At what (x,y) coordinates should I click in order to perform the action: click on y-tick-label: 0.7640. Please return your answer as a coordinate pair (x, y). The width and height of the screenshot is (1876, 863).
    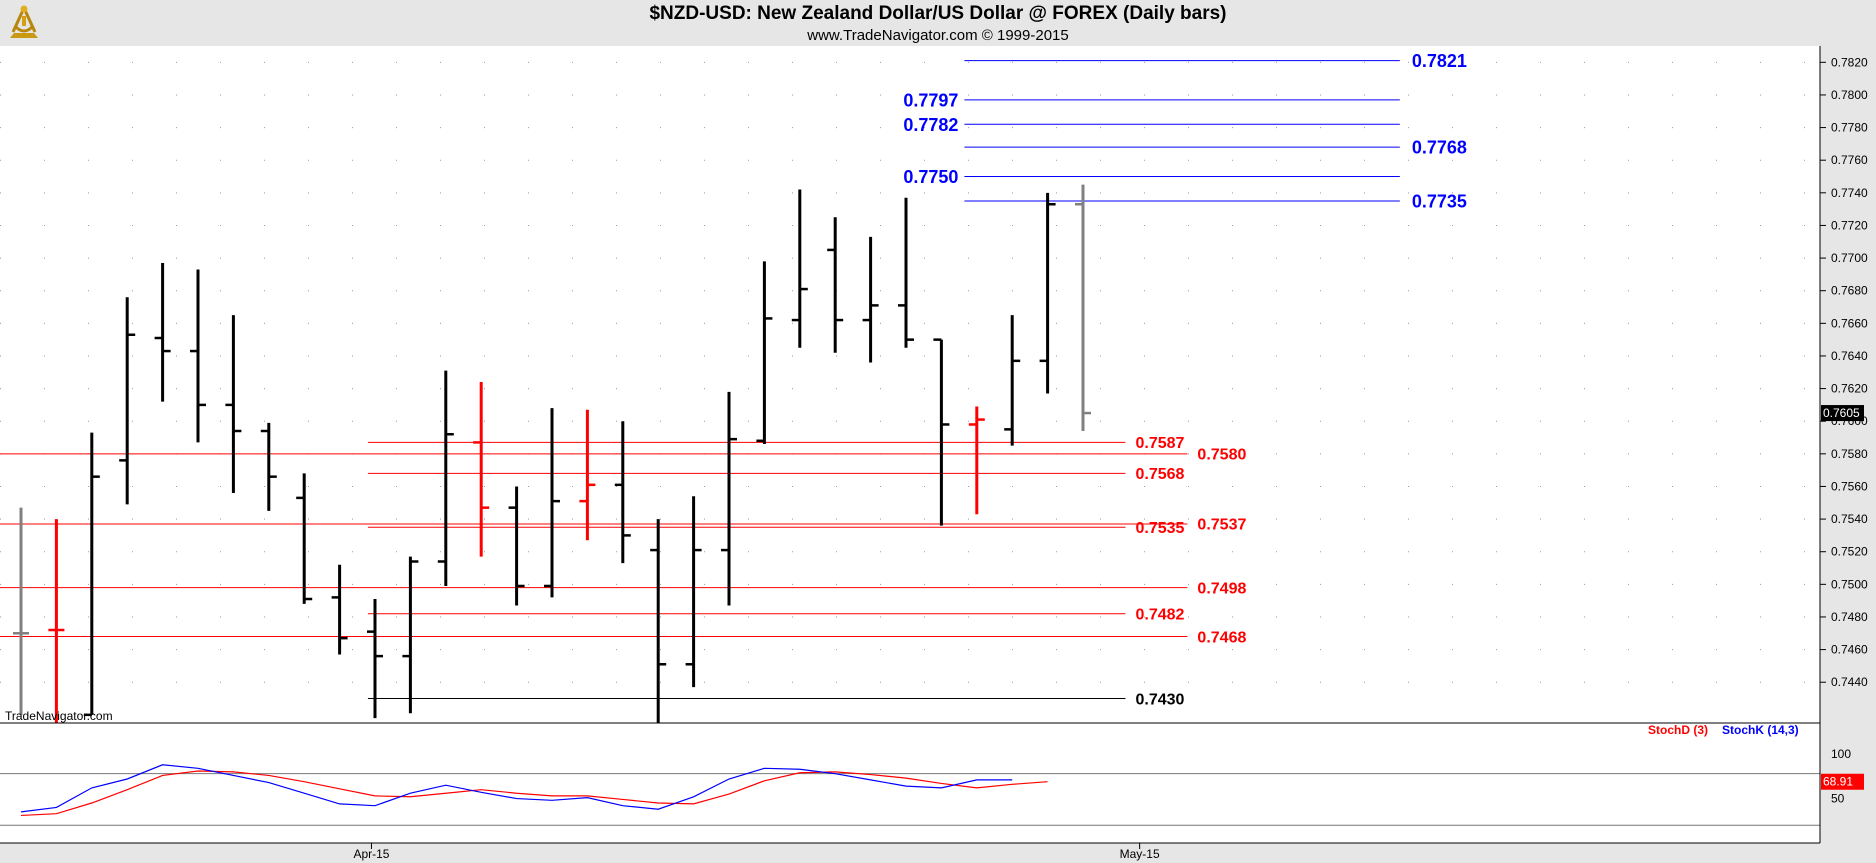
    Looking at the image, I should click on (1849, 356).